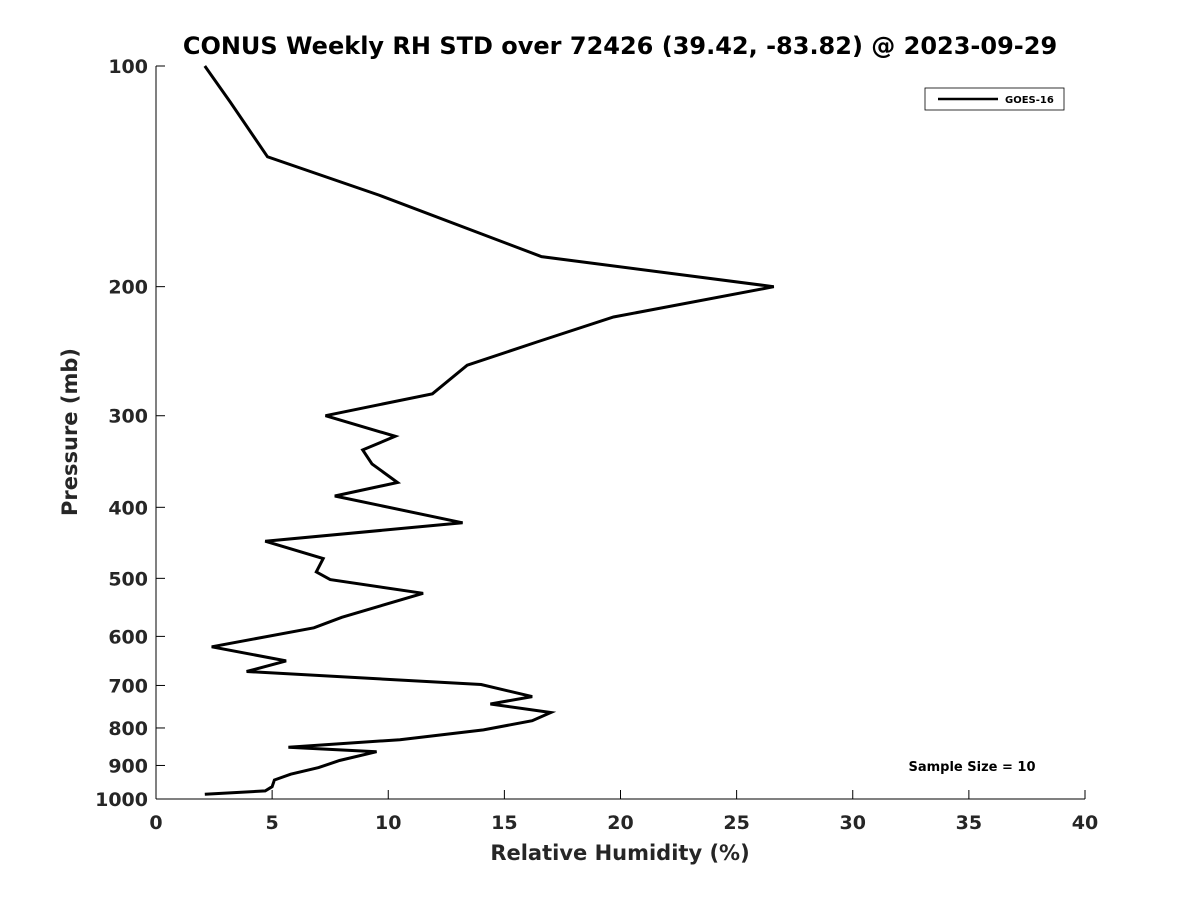 The width and height of the screenshot is (1200, 900). What do you see at coordinates (504, 823) in the screenshot?
I see `x-tick-label: 15` at bounding box center [504, 823].